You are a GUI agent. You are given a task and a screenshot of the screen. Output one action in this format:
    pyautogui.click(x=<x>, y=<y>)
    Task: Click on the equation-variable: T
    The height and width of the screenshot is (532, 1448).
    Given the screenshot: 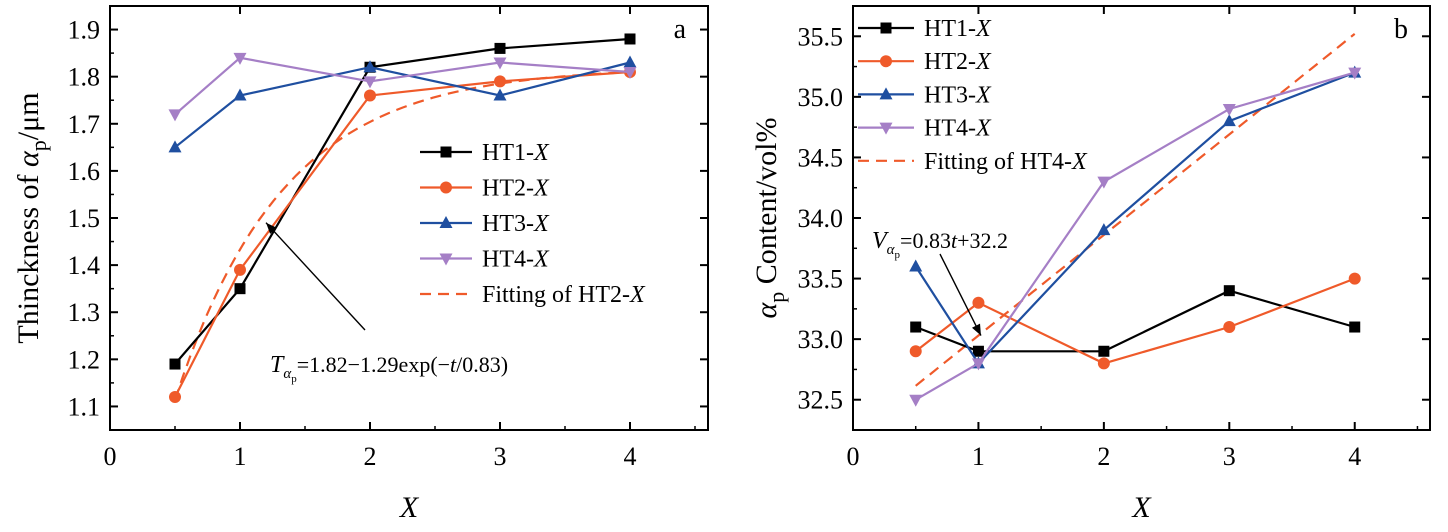 What is the action you would take?
    pyautogui.click(x=277, y=365)
    